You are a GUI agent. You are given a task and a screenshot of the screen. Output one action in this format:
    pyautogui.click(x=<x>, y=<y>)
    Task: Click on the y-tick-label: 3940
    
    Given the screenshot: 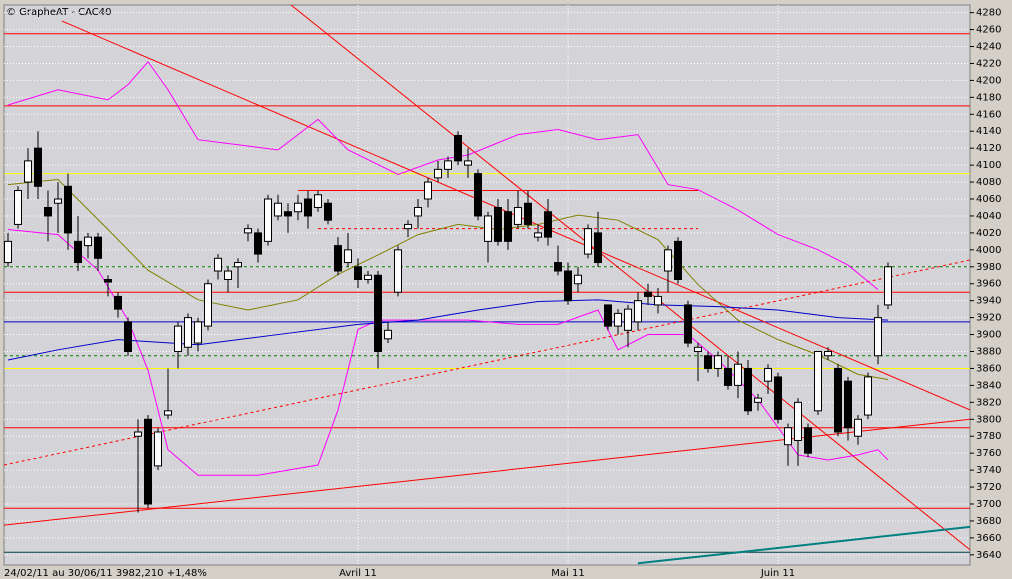 What is the action you would take?
    pyautogui.click(x=988, y=301)
    